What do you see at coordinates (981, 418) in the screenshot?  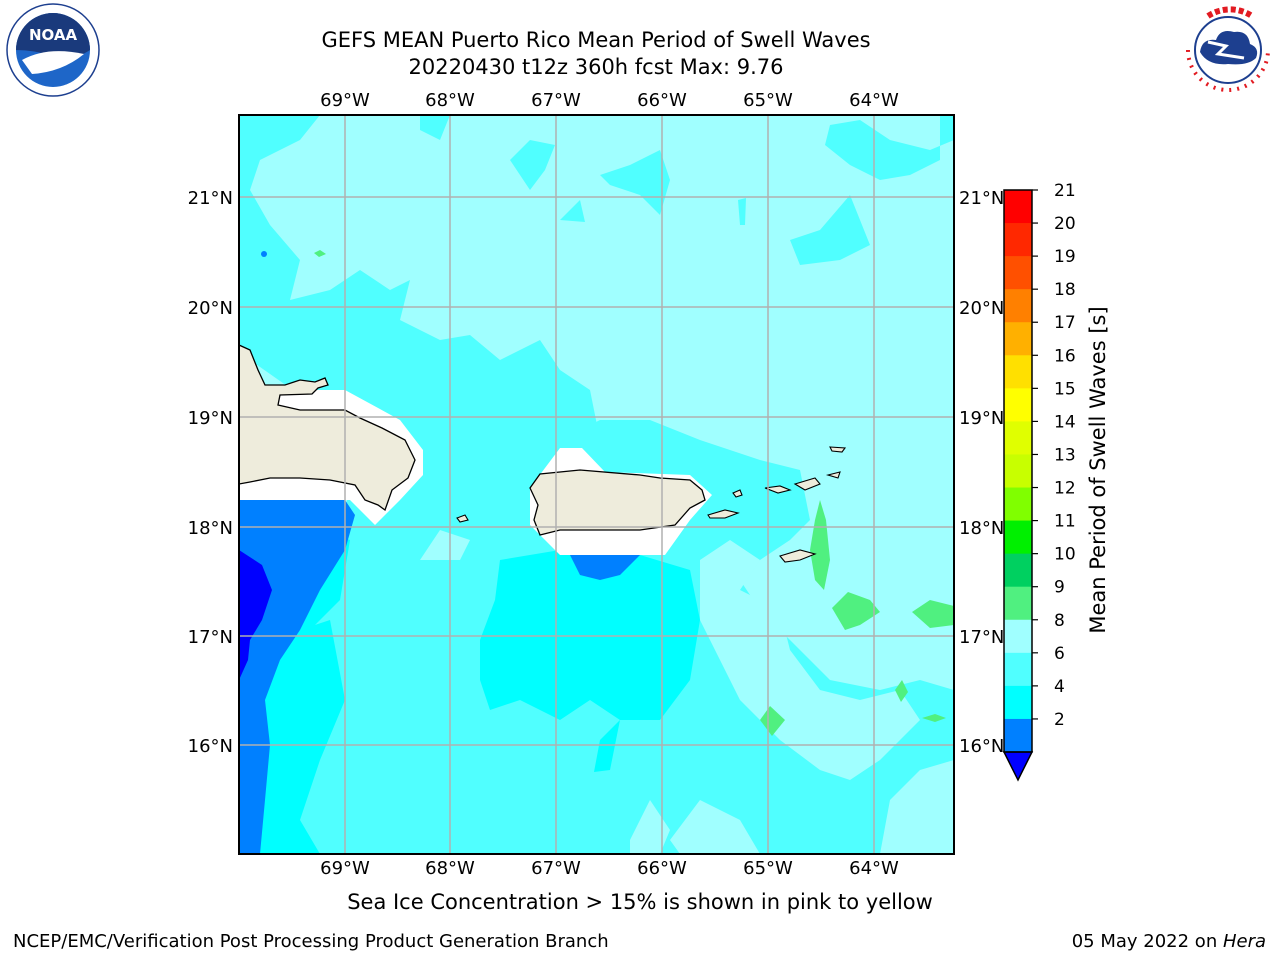 I see `lat-label-right: 19°N` at bounding box center [981, 418].